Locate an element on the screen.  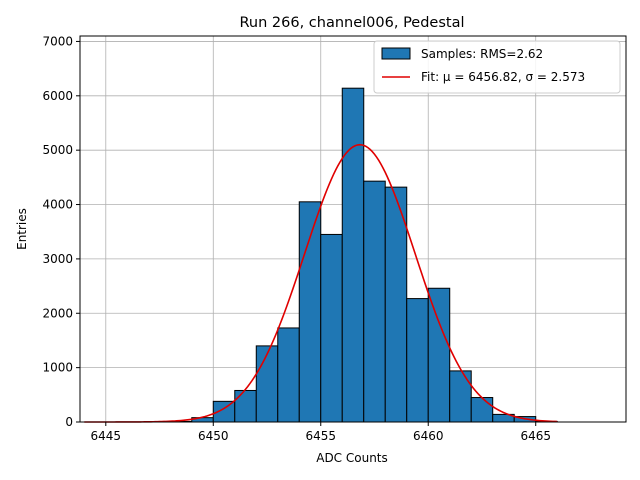
chart-title: Run 266, channel006, Pedestal is located at coordinates (351, 23).